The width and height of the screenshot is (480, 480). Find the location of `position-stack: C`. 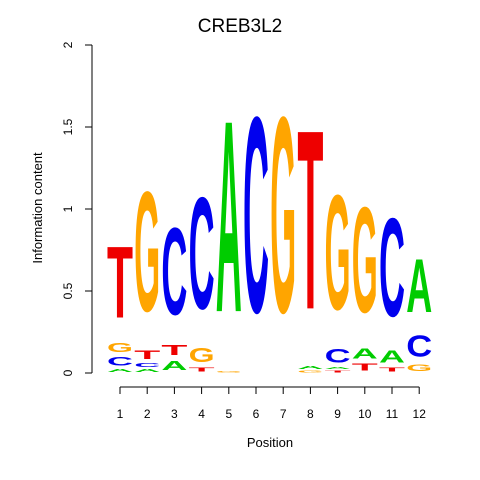

position-stack: C is located at coordinates (256, 215).